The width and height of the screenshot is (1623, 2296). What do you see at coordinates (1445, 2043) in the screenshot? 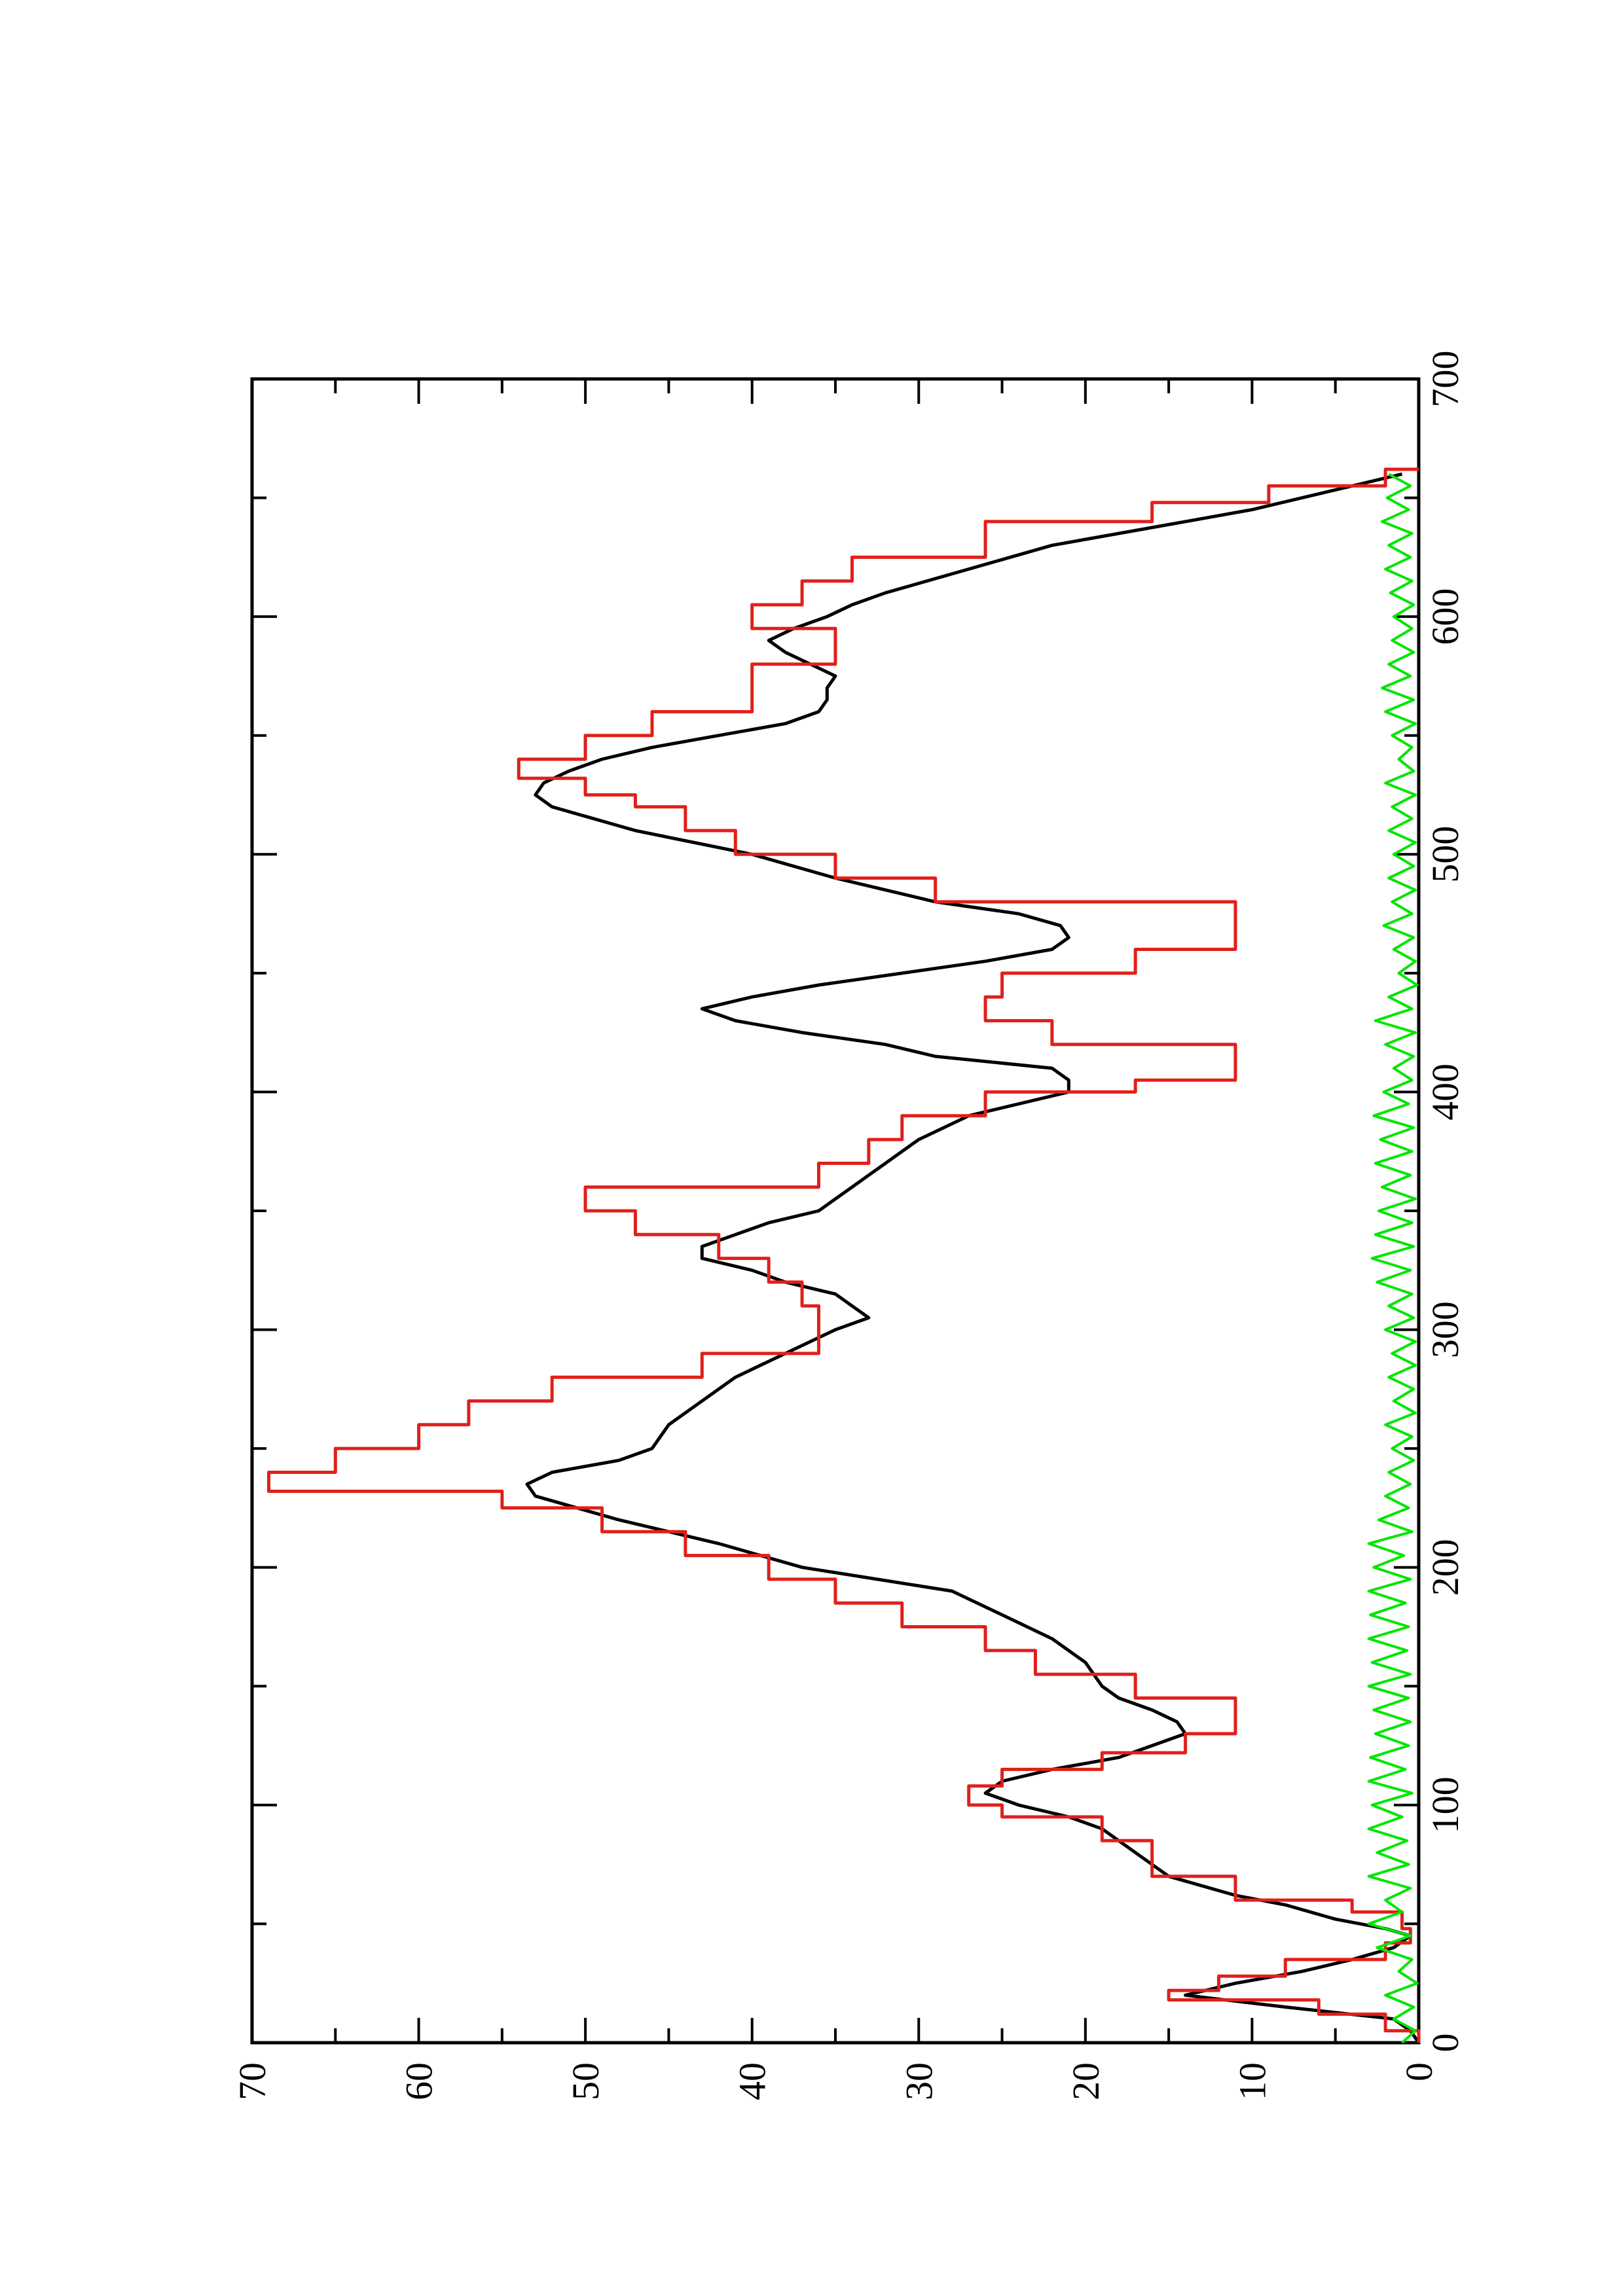
I see `x-tick-label: 0` at bounding box center [1445, 2043].